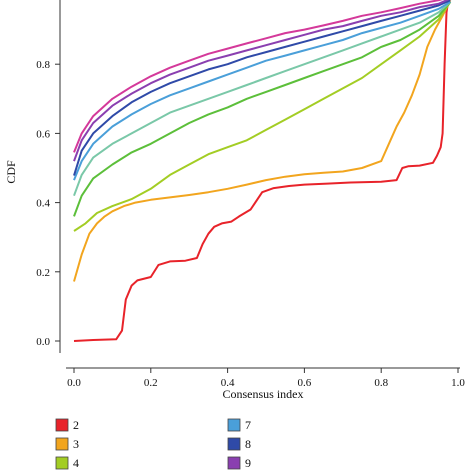  I want to click on legend-label-2: 2, so click(76, 425).